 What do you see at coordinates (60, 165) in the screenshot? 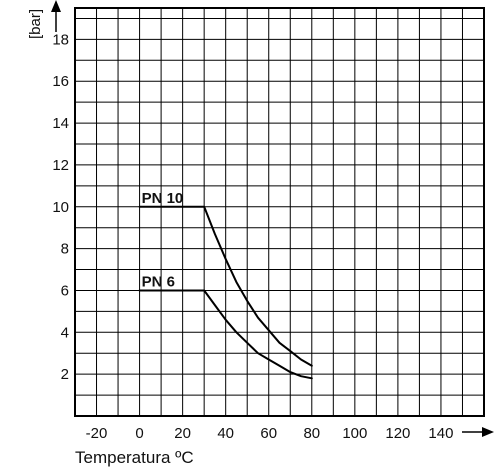
I see `y-tick-label: 12` at bounding box center [60, 165].